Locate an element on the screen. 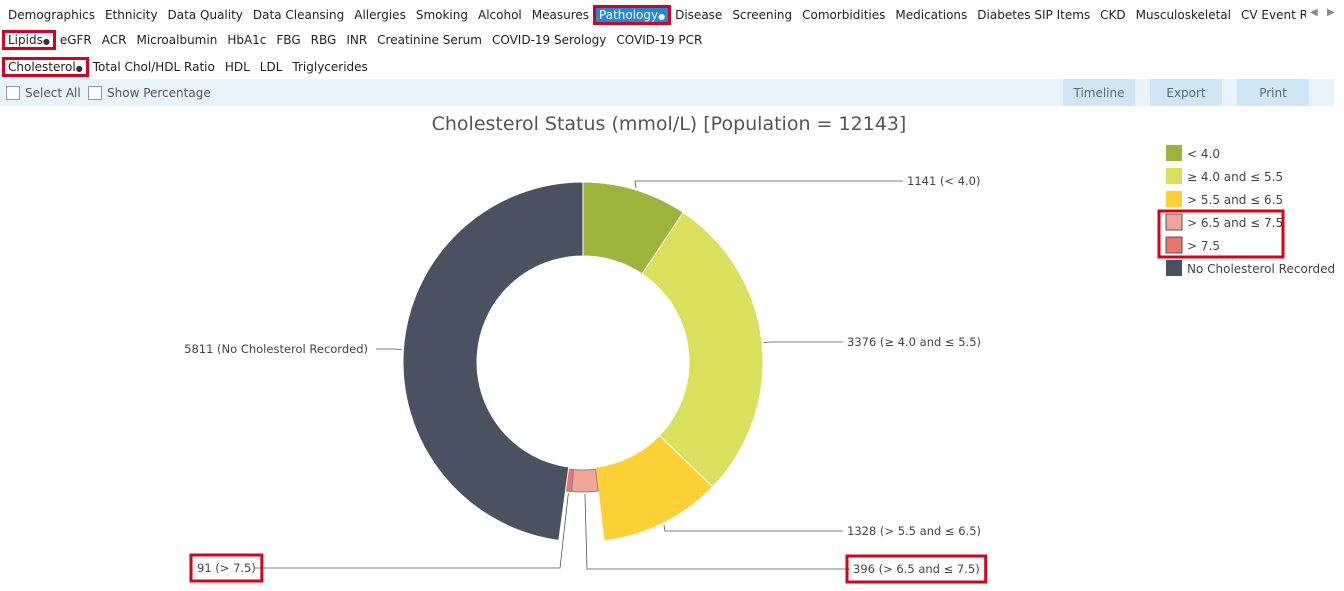  tab-diabetes-sip-items: Diabetes SIP Items is located at coordinates (1033, 15).